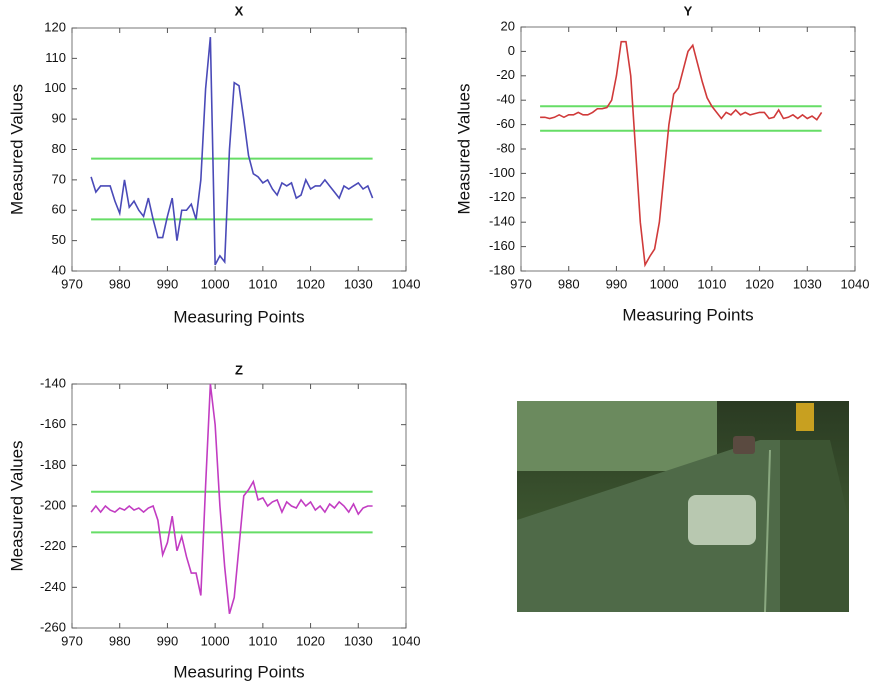 The height and width of the screenshot is (687, 878). I want to click on chart-title: X, so click(239, 10).